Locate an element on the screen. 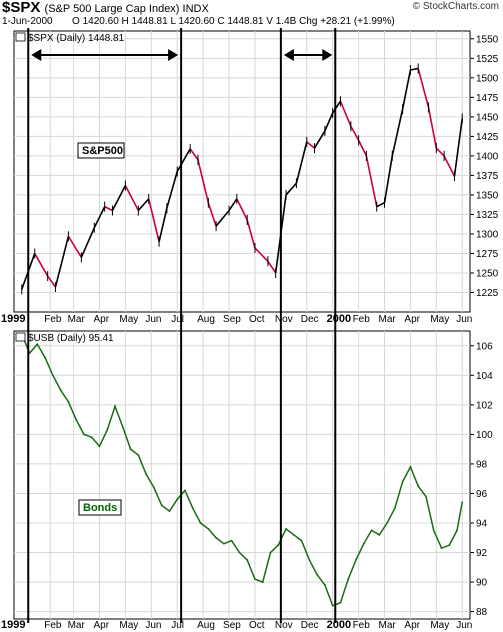  spx-y-tick-label: 1325 is located at coordinates (487, 215).